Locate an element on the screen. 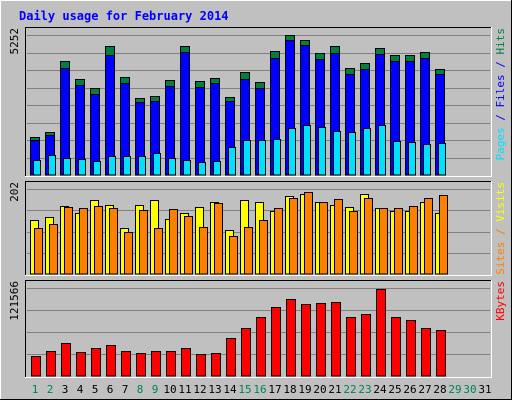 The image size is (512, 400). x-tick-label-day-2: 2 is located at coordinates (50, 389).